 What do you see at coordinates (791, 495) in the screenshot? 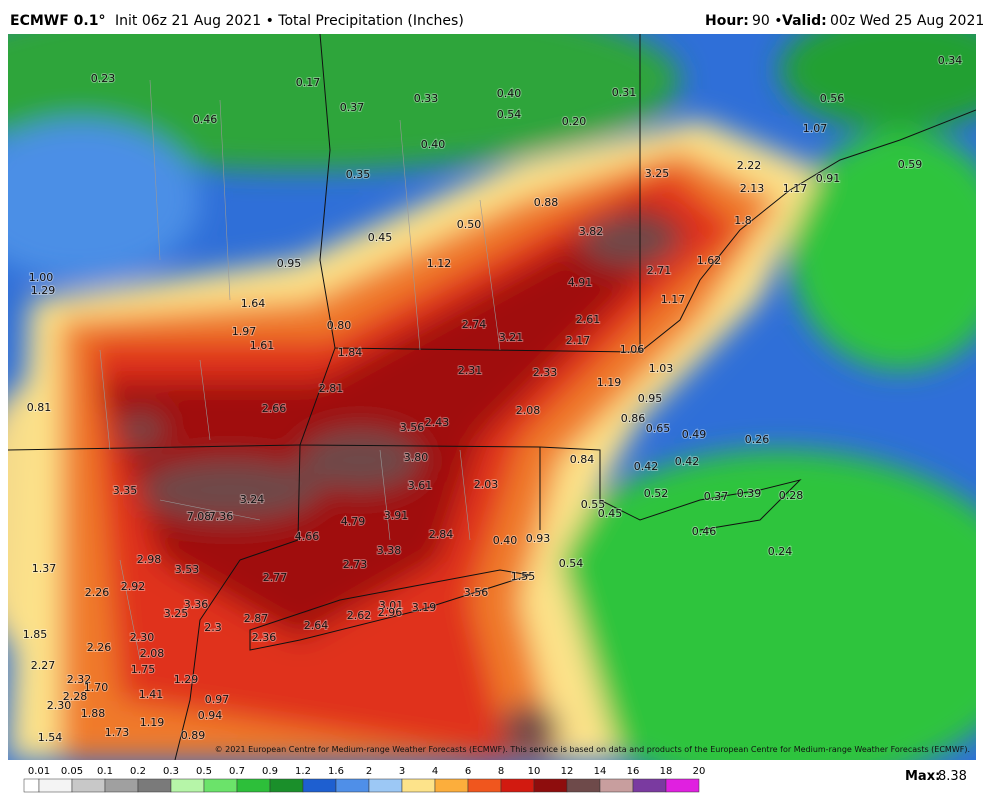
I see `amount-label: 0.28` at bounding box center [791, 495].